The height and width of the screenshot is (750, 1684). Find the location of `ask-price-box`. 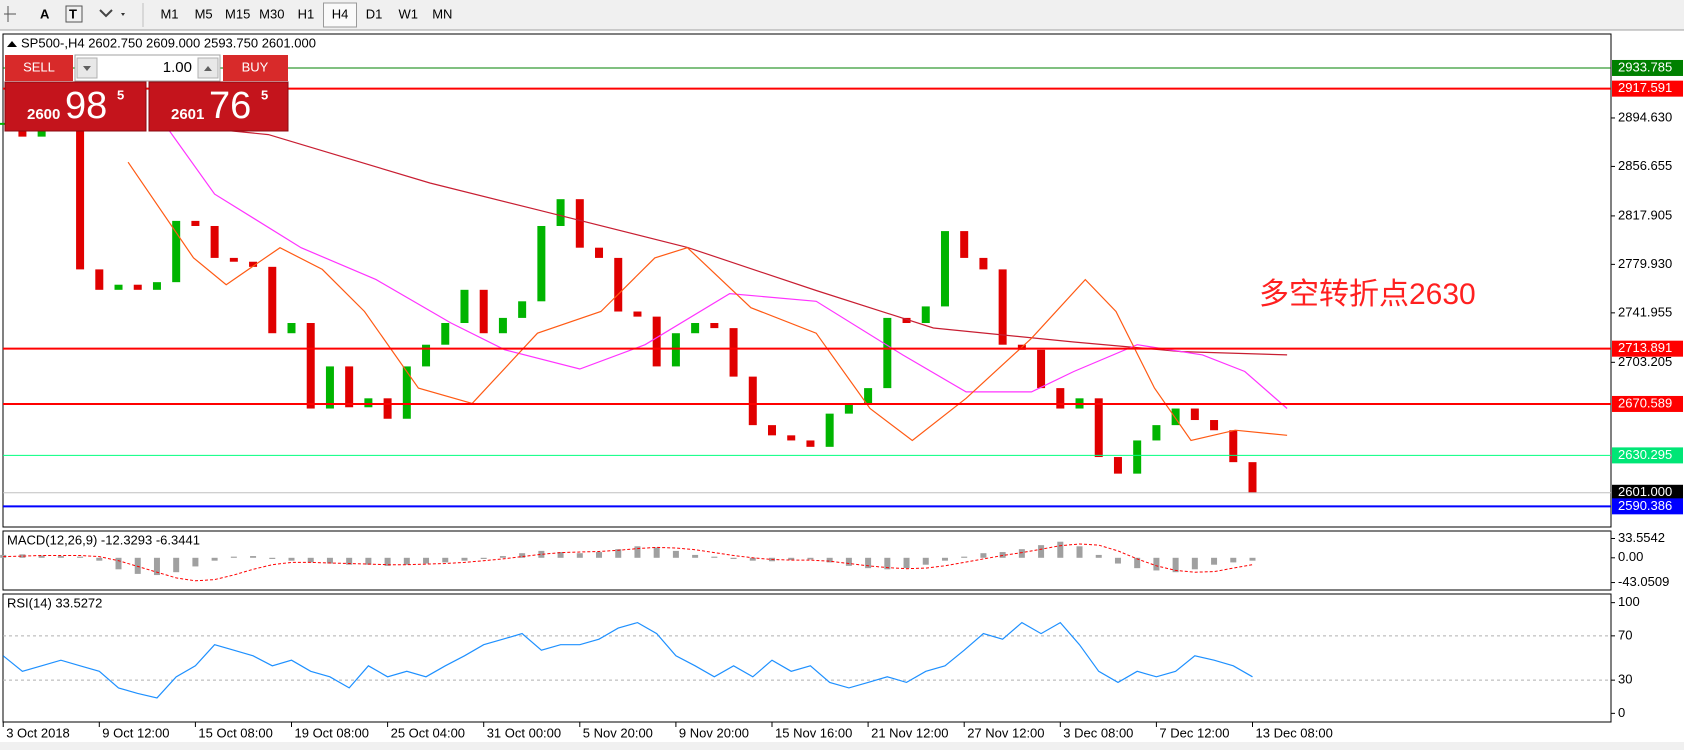

ask-price-box is located at coordinates (218, 106).